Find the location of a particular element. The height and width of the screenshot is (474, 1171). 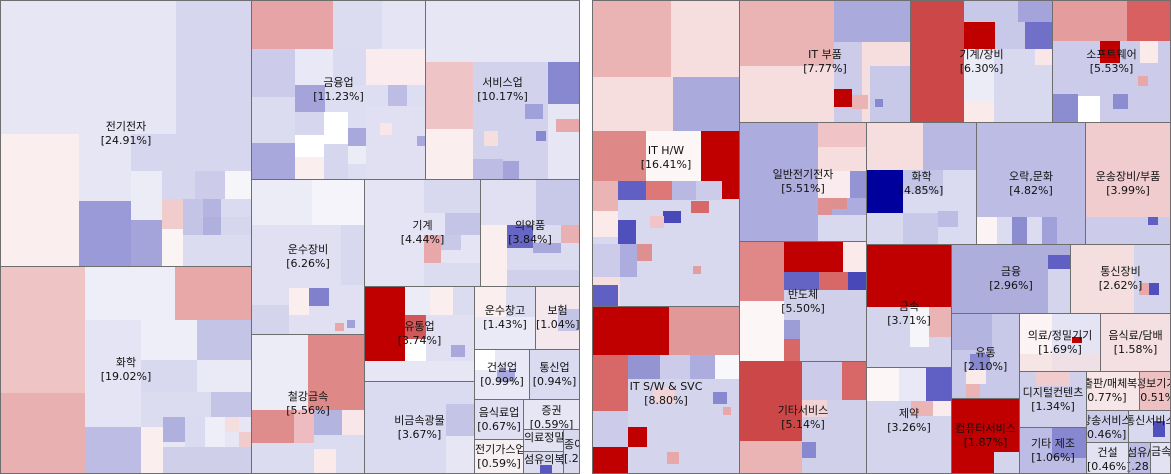

sector-textile-apparel: 섬유/의복[.28 is located at coordinates (1139, 458).